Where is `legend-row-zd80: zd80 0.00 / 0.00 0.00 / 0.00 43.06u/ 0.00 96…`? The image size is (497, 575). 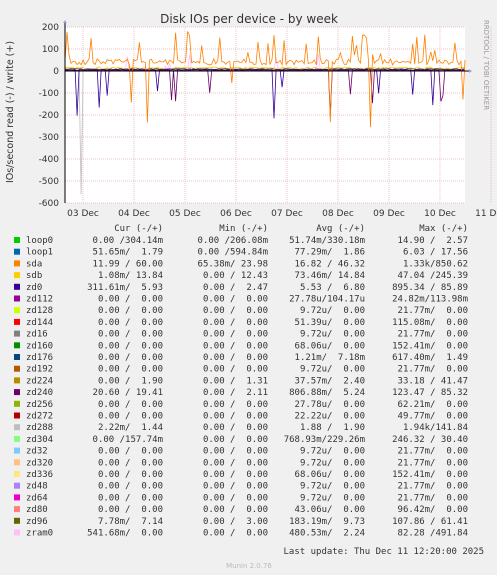 legend-row-zd80: zd80 0.00 / 0.00 0.00 / 0.00 43.06u/ 0.00 96… is located at coordinates (241, 510).